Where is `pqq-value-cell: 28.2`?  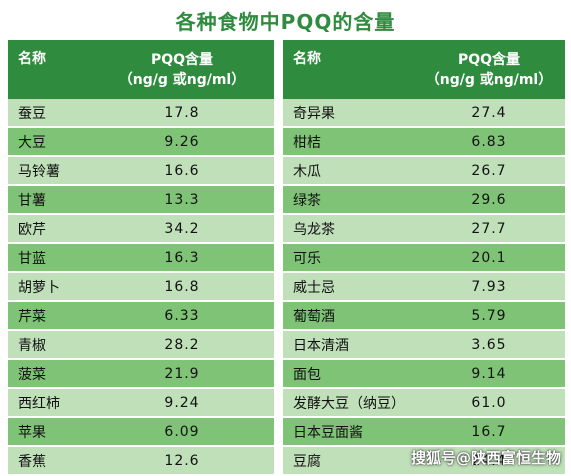 pqq-value-cell: 28.2 is located at coordinates (182, 345).